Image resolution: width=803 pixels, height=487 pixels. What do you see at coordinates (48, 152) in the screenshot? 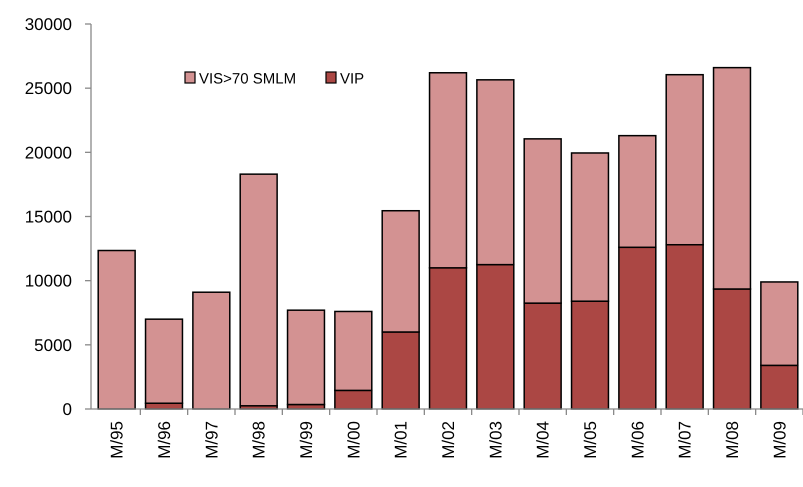
I see `y-tick-label: 20000` at bounding box center [48, 152].